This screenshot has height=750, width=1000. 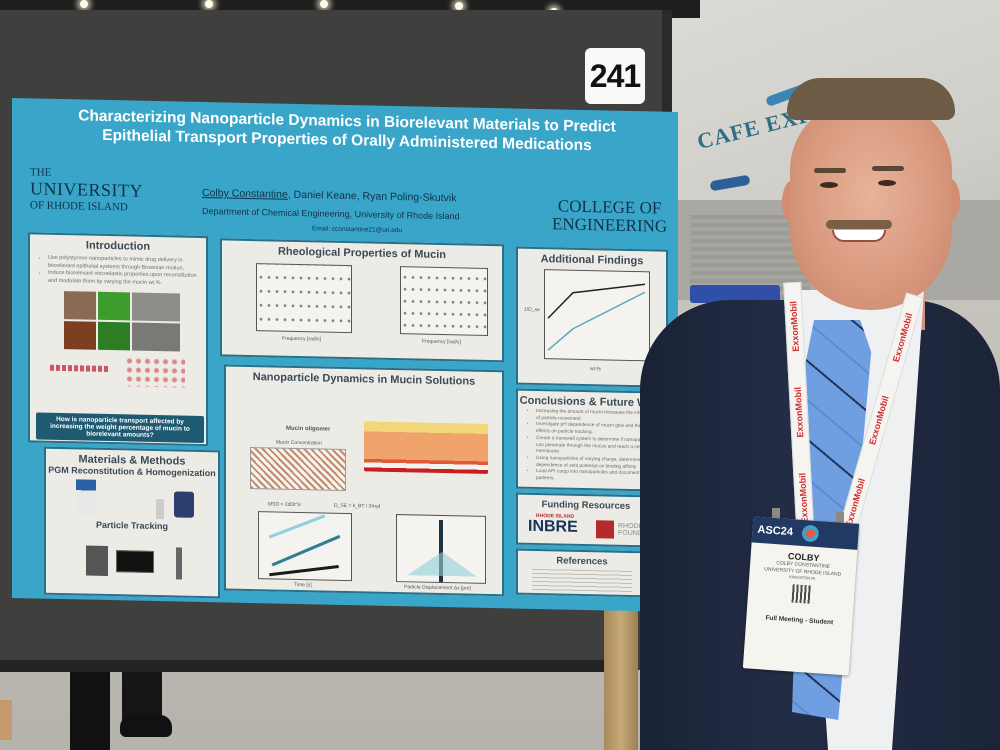 What do you see at coordinates (357, 230) in the screenshot?
I see `email: Email: cconstantine21@uri.edu` at bounding box center [357, 230].